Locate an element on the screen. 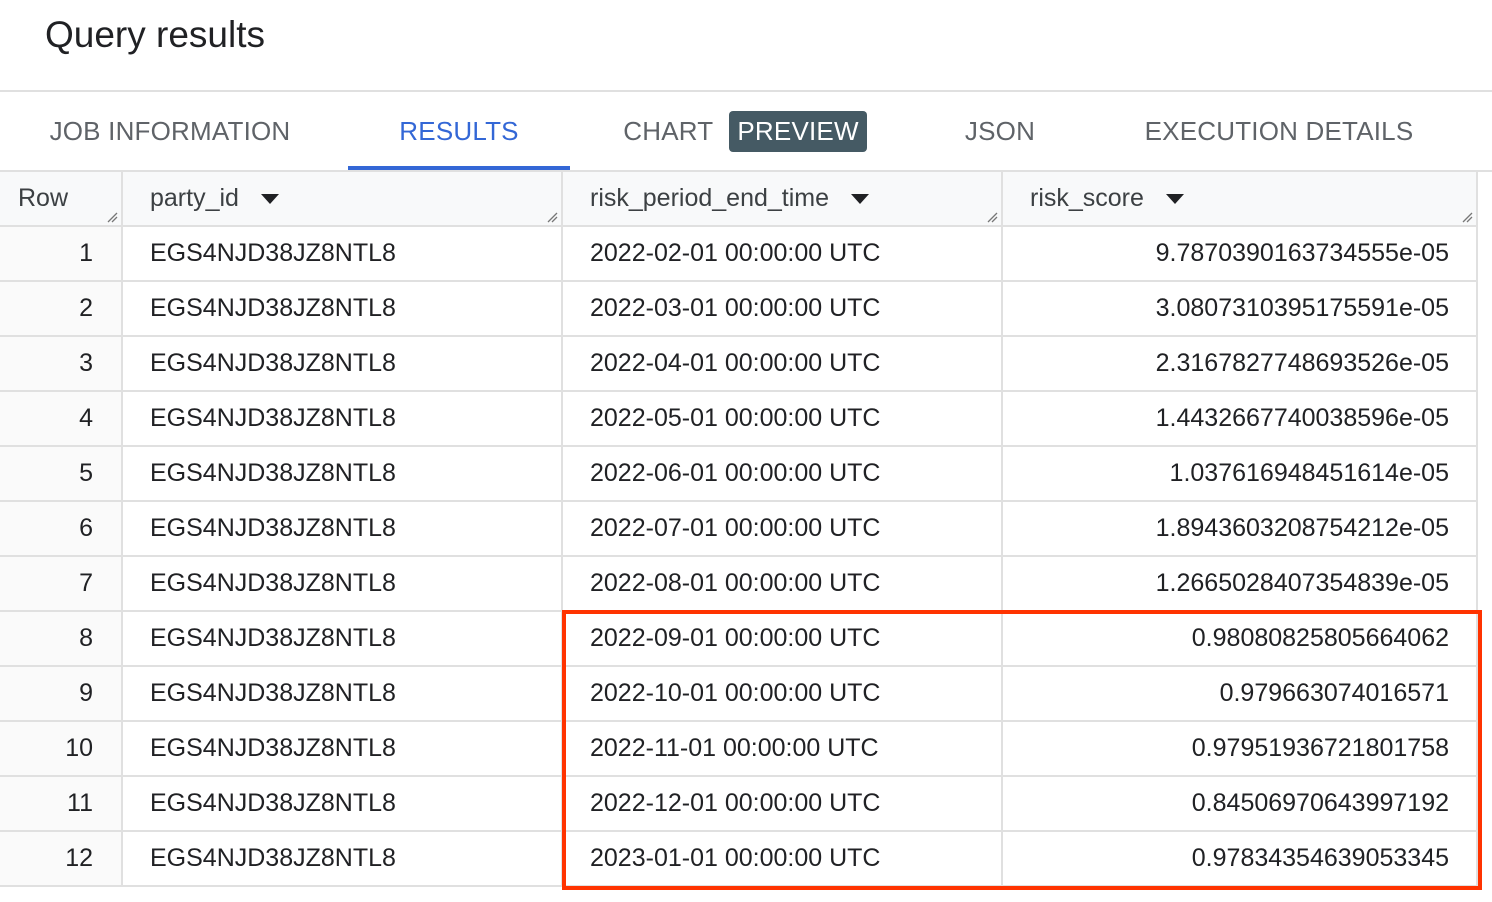 The height and width of the screenshot is (902, 1492). risk-score-cell: 1.4432667740038596e-05 is located at coordinates (1240, 419).